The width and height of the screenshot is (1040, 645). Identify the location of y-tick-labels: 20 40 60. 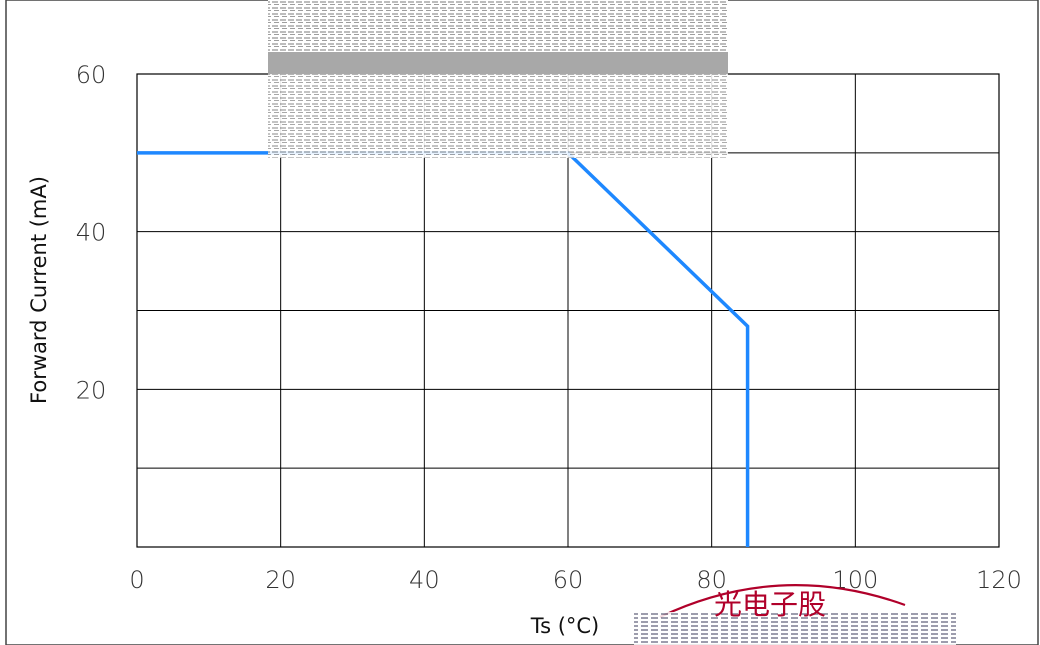
(91, 232).